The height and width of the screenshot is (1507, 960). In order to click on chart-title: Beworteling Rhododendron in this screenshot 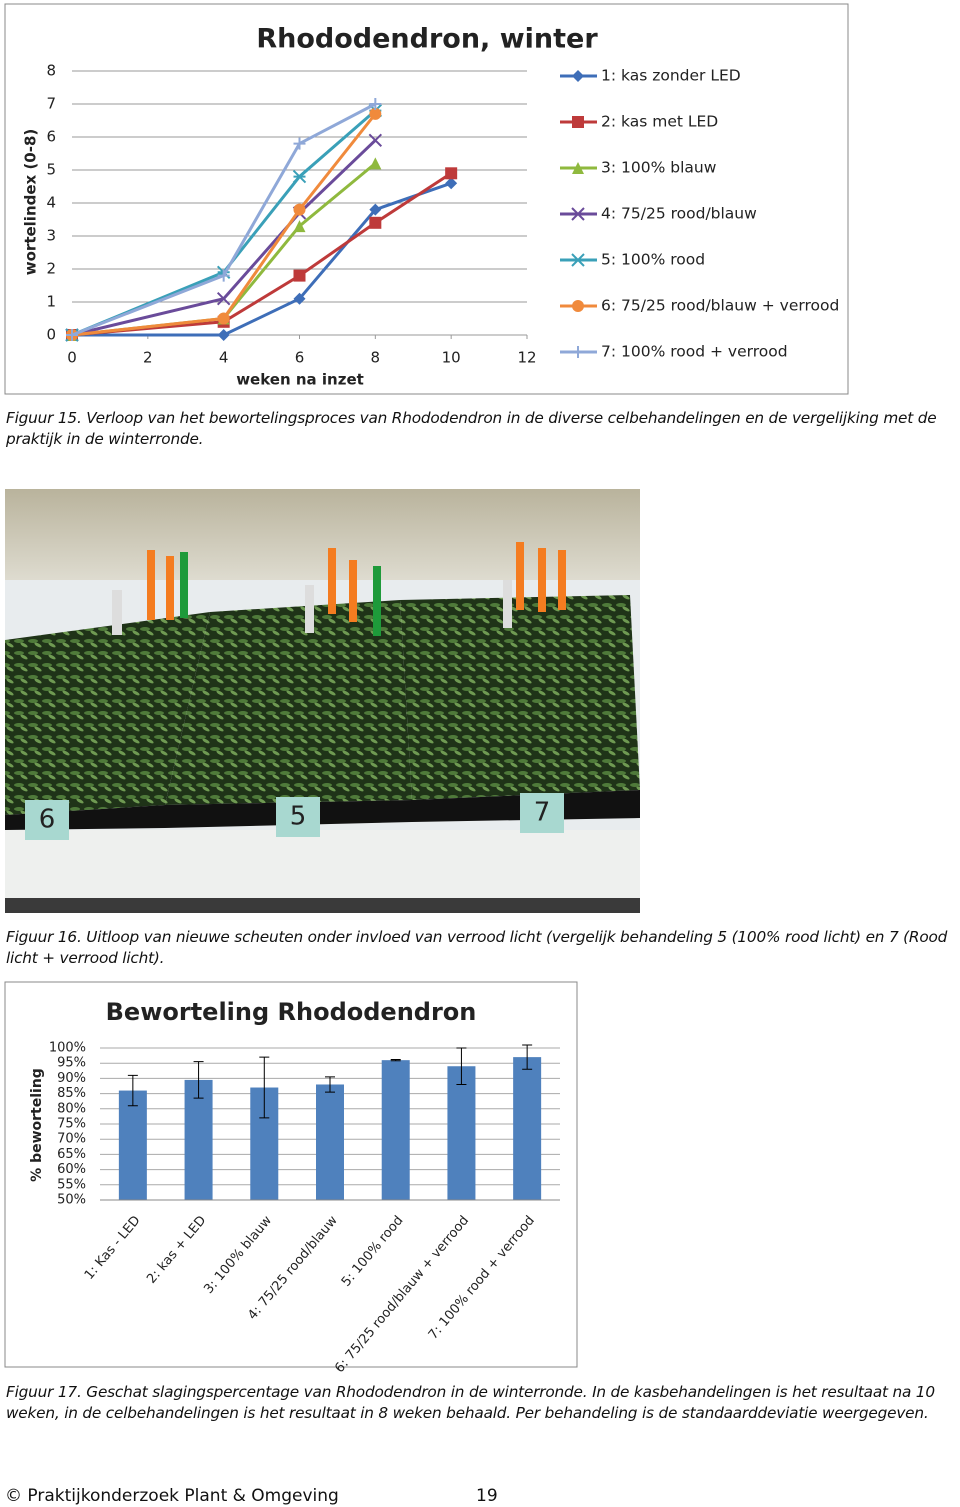, I will do `click(291, 1012)`.